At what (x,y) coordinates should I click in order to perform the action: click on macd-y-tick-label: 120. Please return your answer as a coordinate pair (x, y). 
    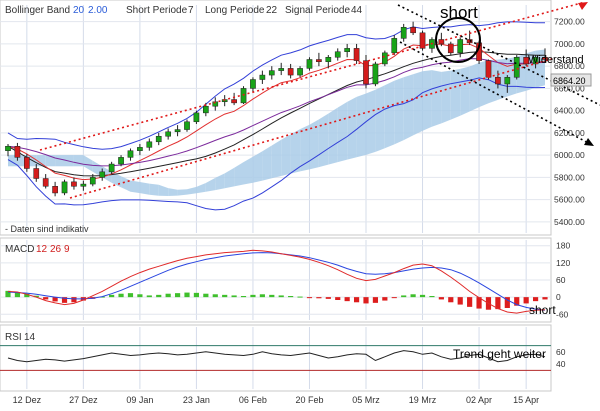
    Looking at the image, I should click on (563, 263).